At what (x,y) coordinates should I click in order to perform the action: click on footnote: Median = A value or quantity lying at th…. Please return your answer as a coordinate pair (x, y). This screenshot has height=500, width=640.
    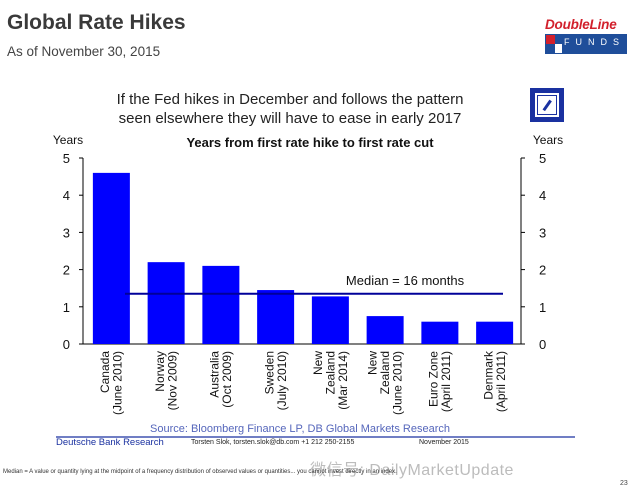
    Looking at the image, I should click on (200, 472).